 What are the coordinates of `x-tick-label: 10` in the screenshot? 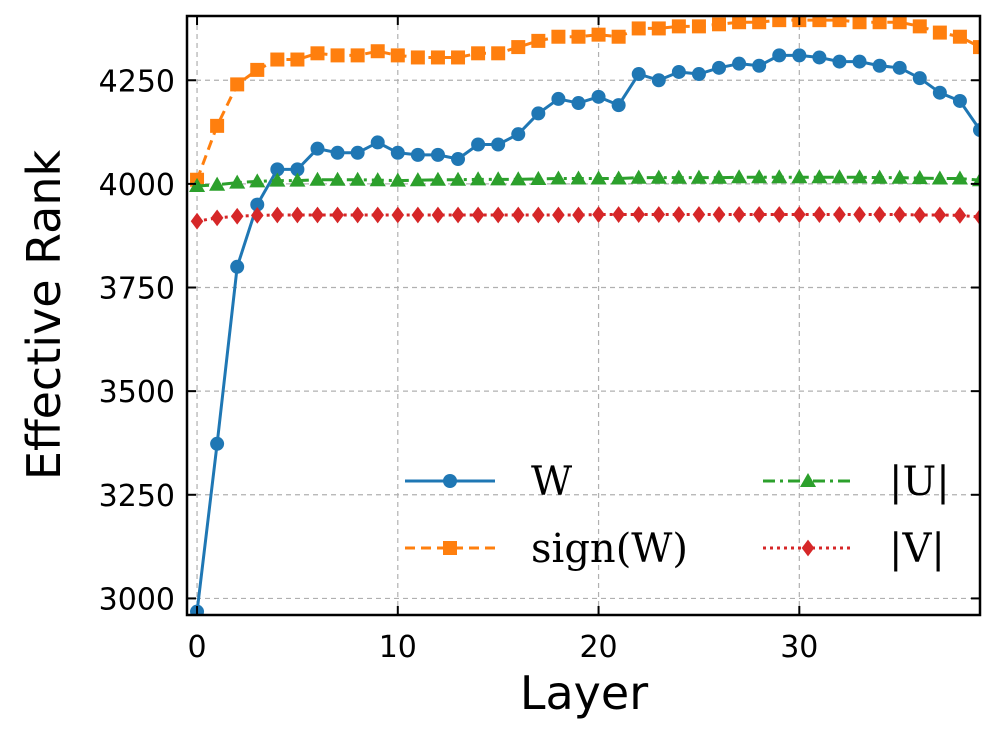 It's located at (398, 647).